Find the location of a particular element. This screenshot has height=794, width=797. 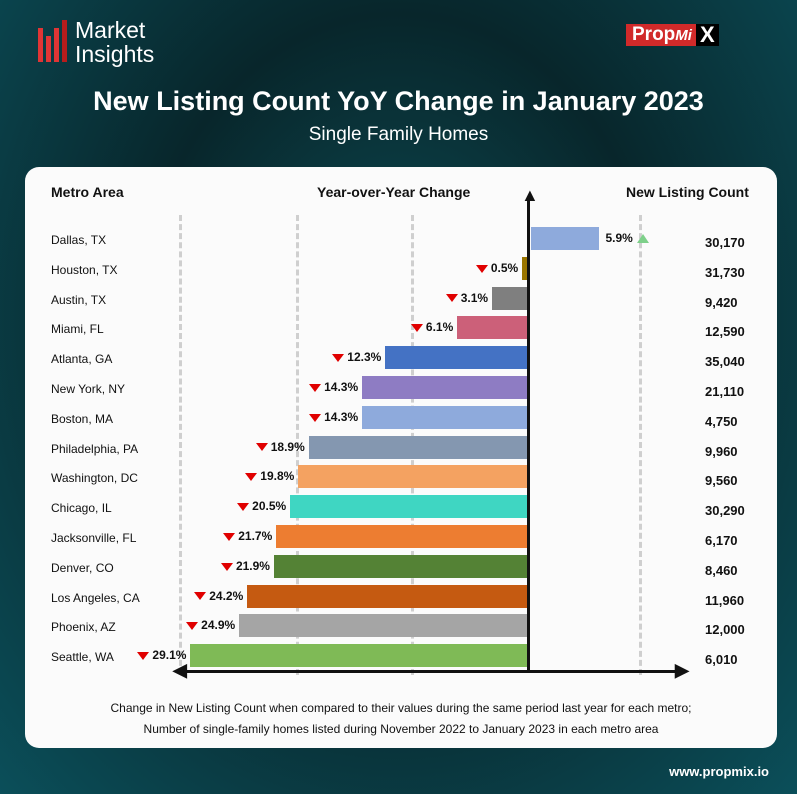

axis-arrow-right: ▶ is located at coordinates (682, 670).